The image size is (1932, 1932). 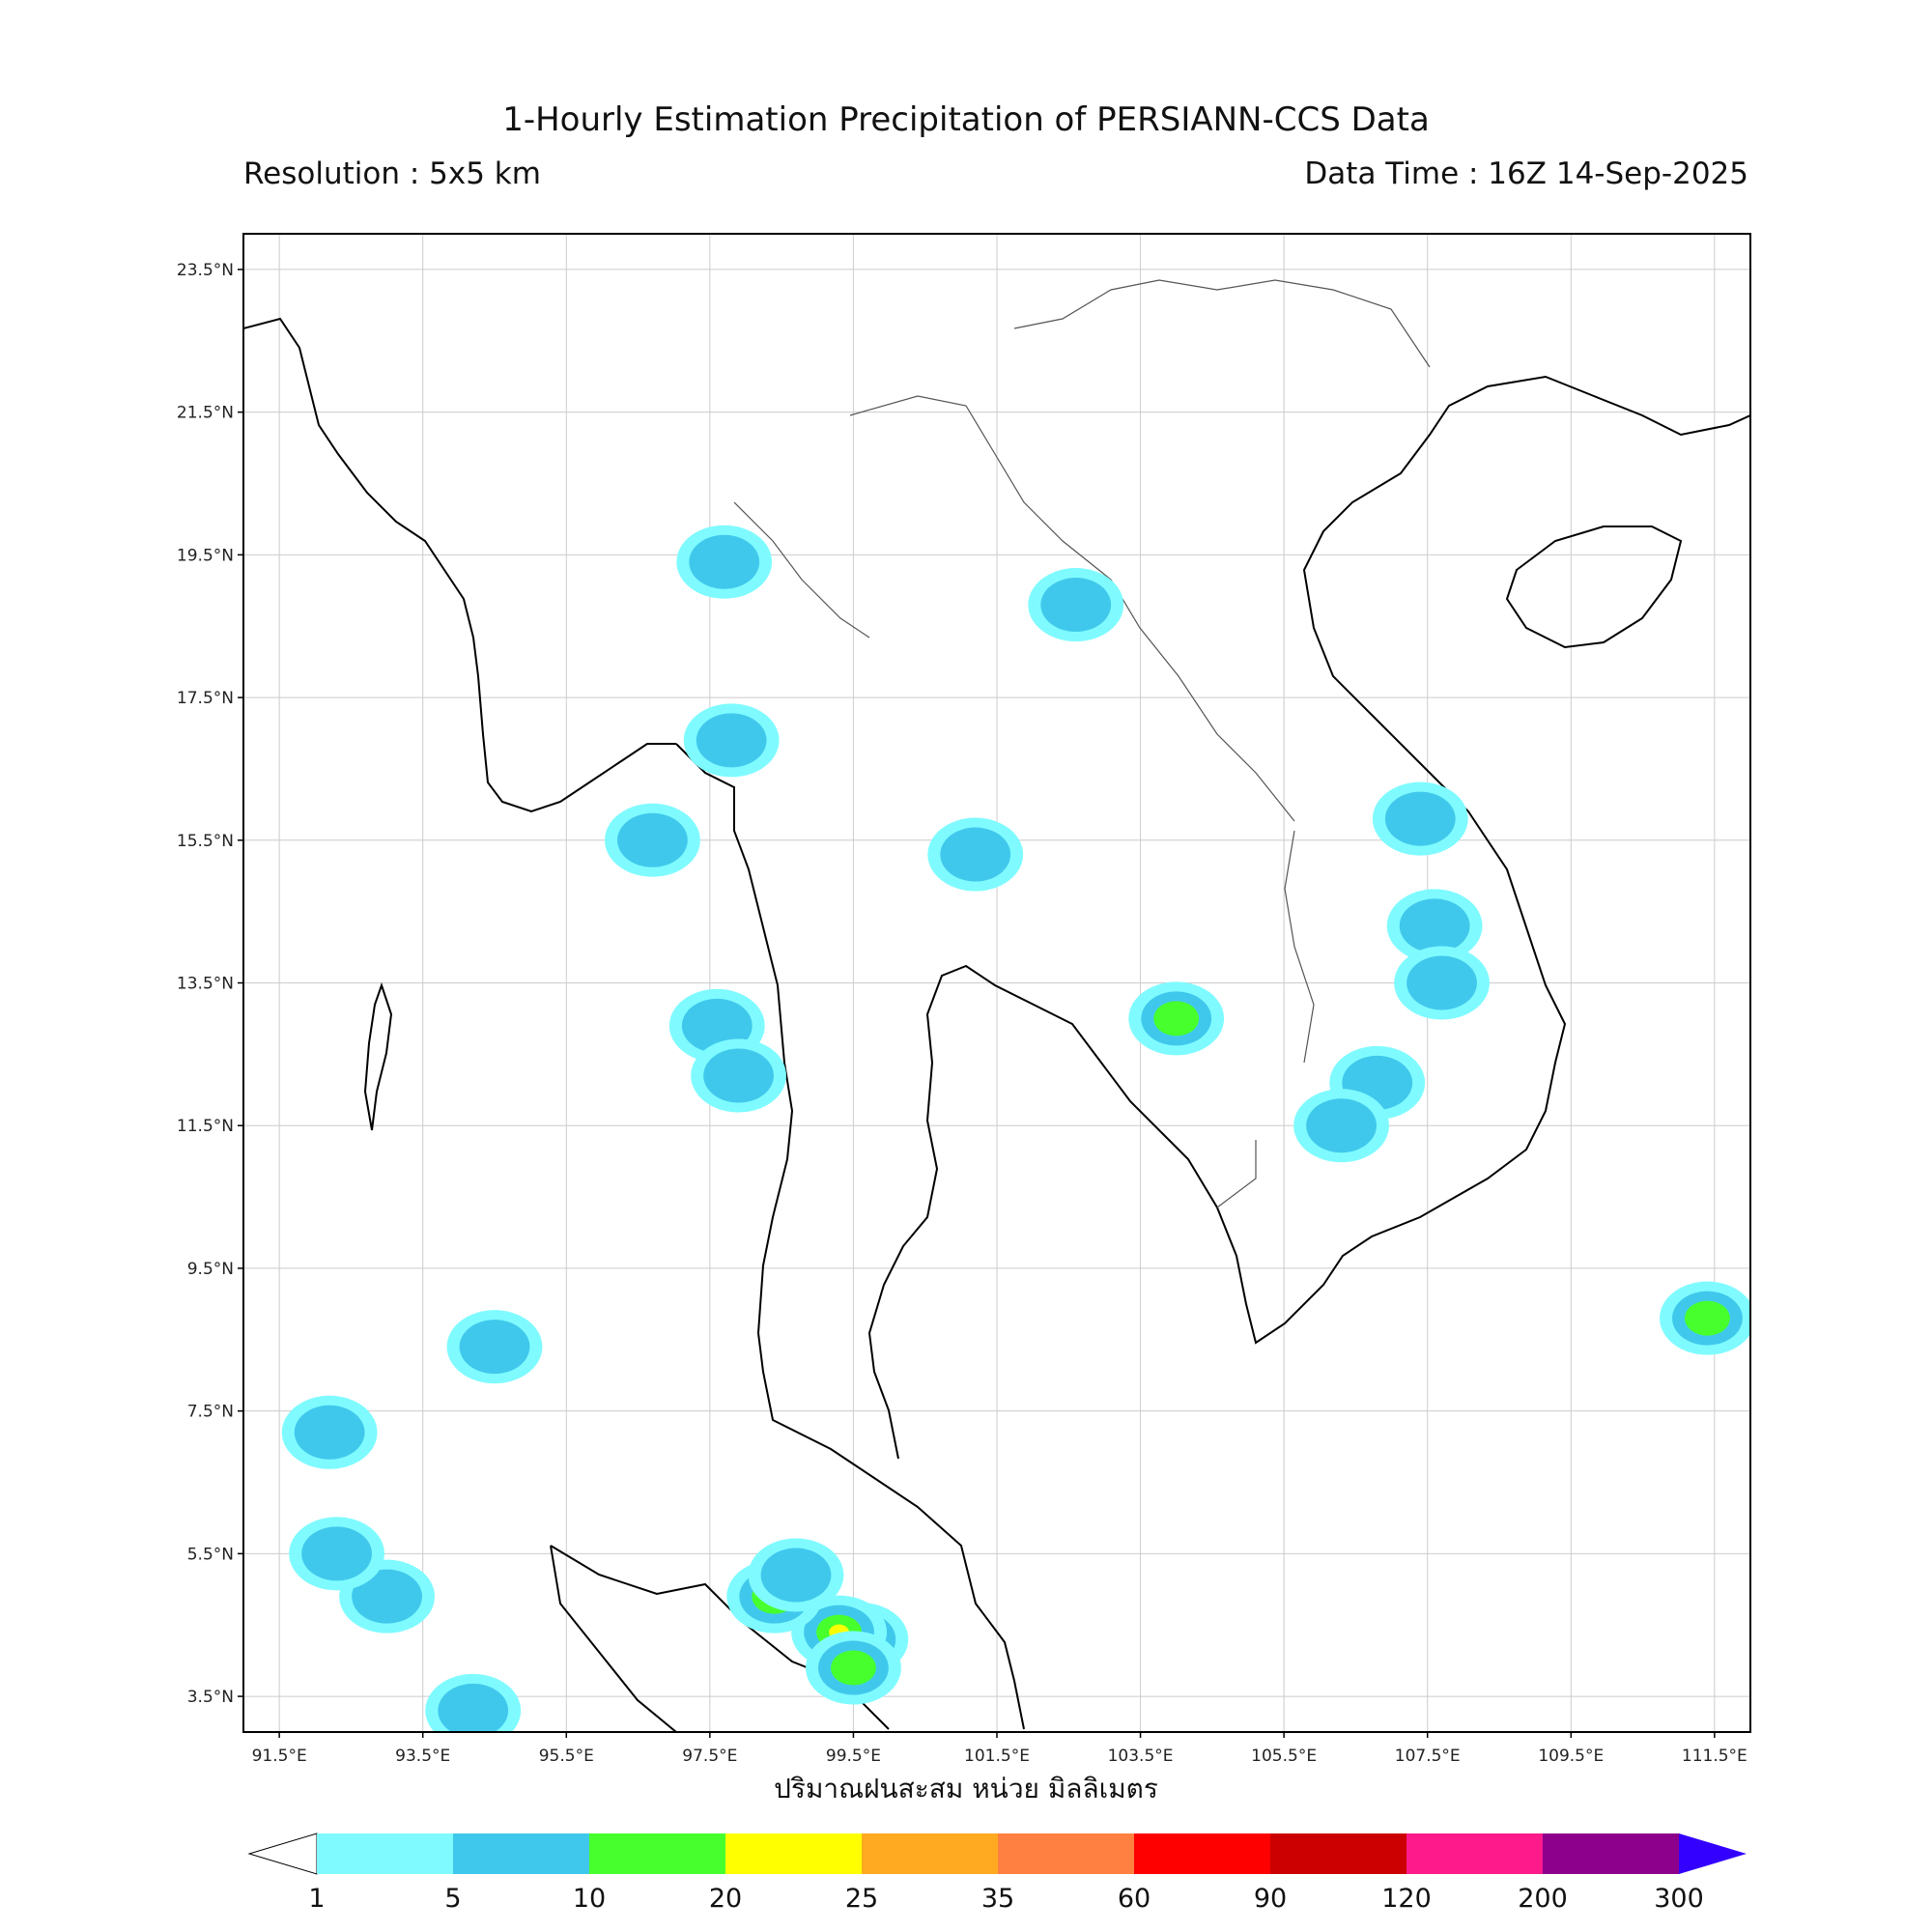 What do you see at coordinates (709, 1756) in the screenshot?
I see `lon-tick-label: 97.5°E` at bounding box center [709, 1756].